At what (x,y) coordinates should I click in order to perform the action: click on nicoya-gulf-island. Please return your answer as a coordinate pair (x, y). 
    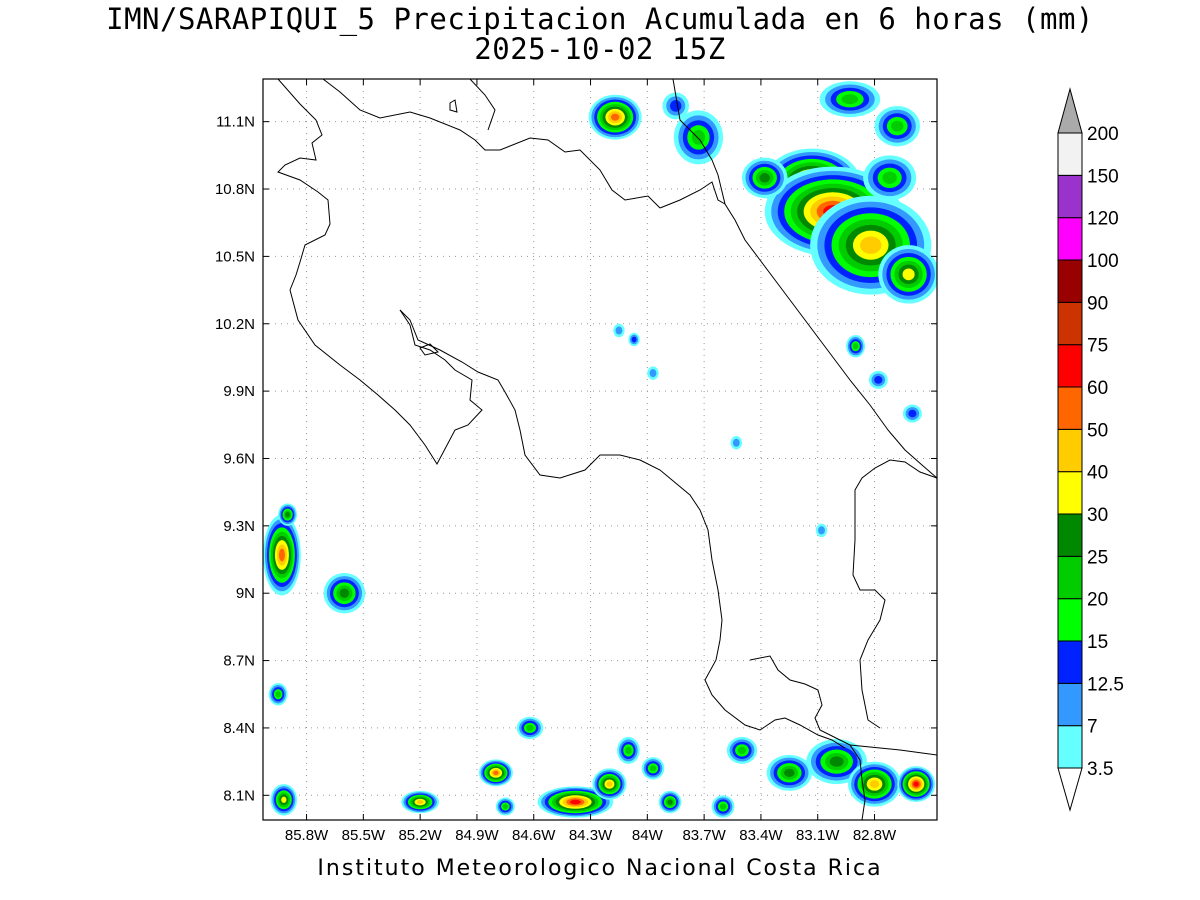
    Looking at the image, I should click on (429, 349).